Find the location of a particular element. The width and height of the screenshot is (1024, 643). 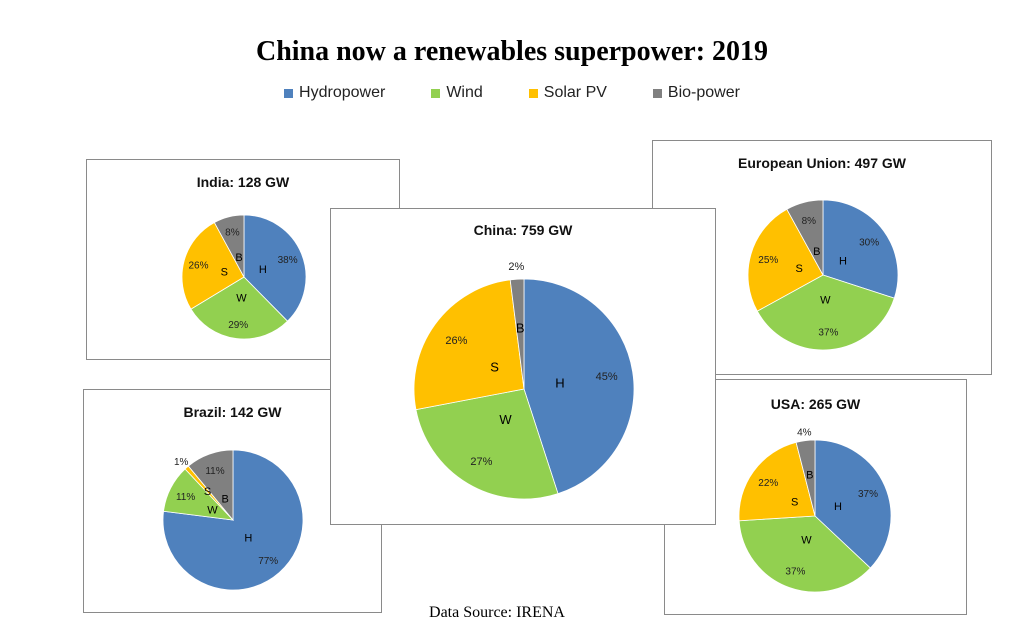

pie-slice-china-bio-power is located at coordinates (517, 334).